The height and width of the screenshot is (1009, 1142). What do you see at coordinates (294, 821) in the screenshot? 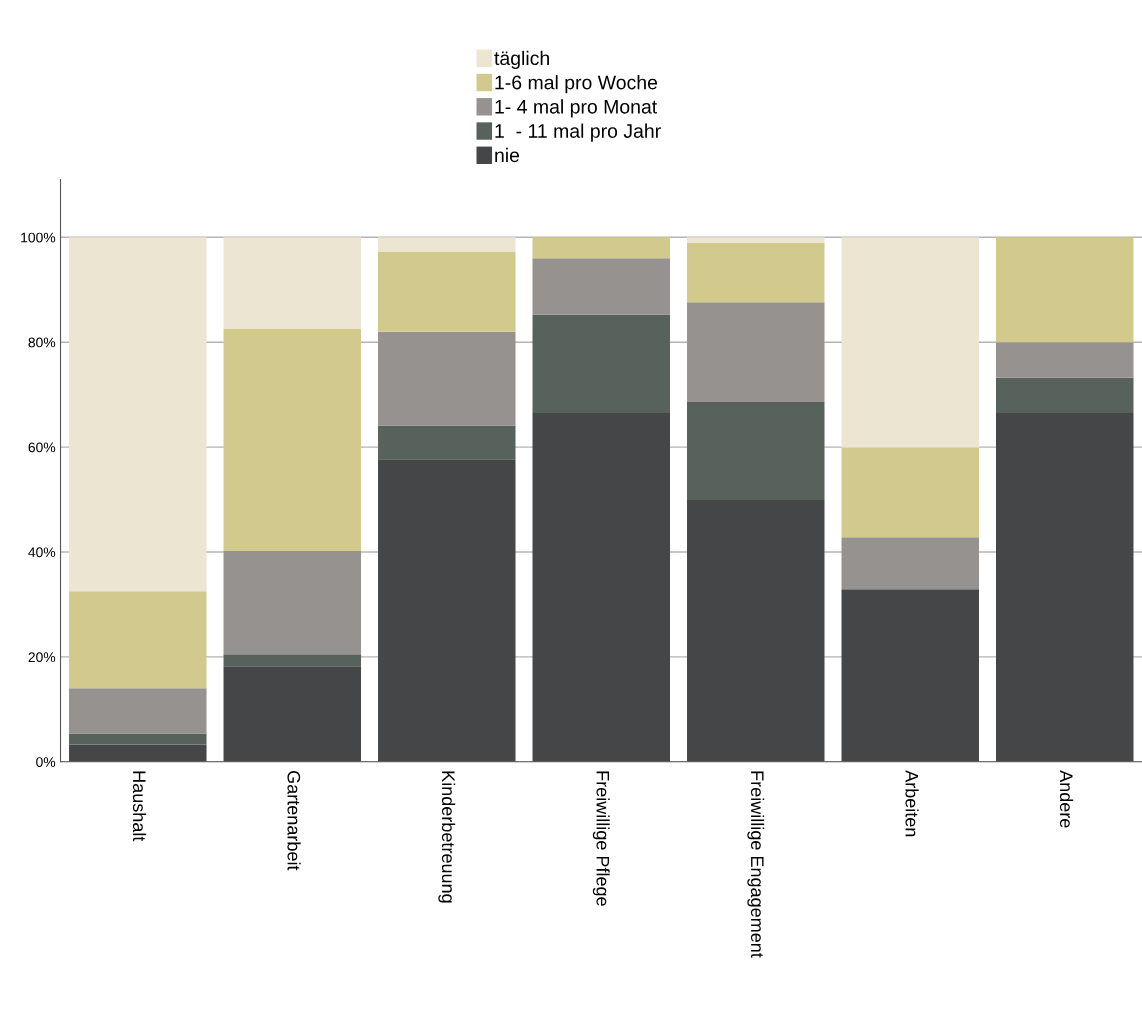
I see `x-tick-label: Gartenarbeit` at bounding box center [294, 821].